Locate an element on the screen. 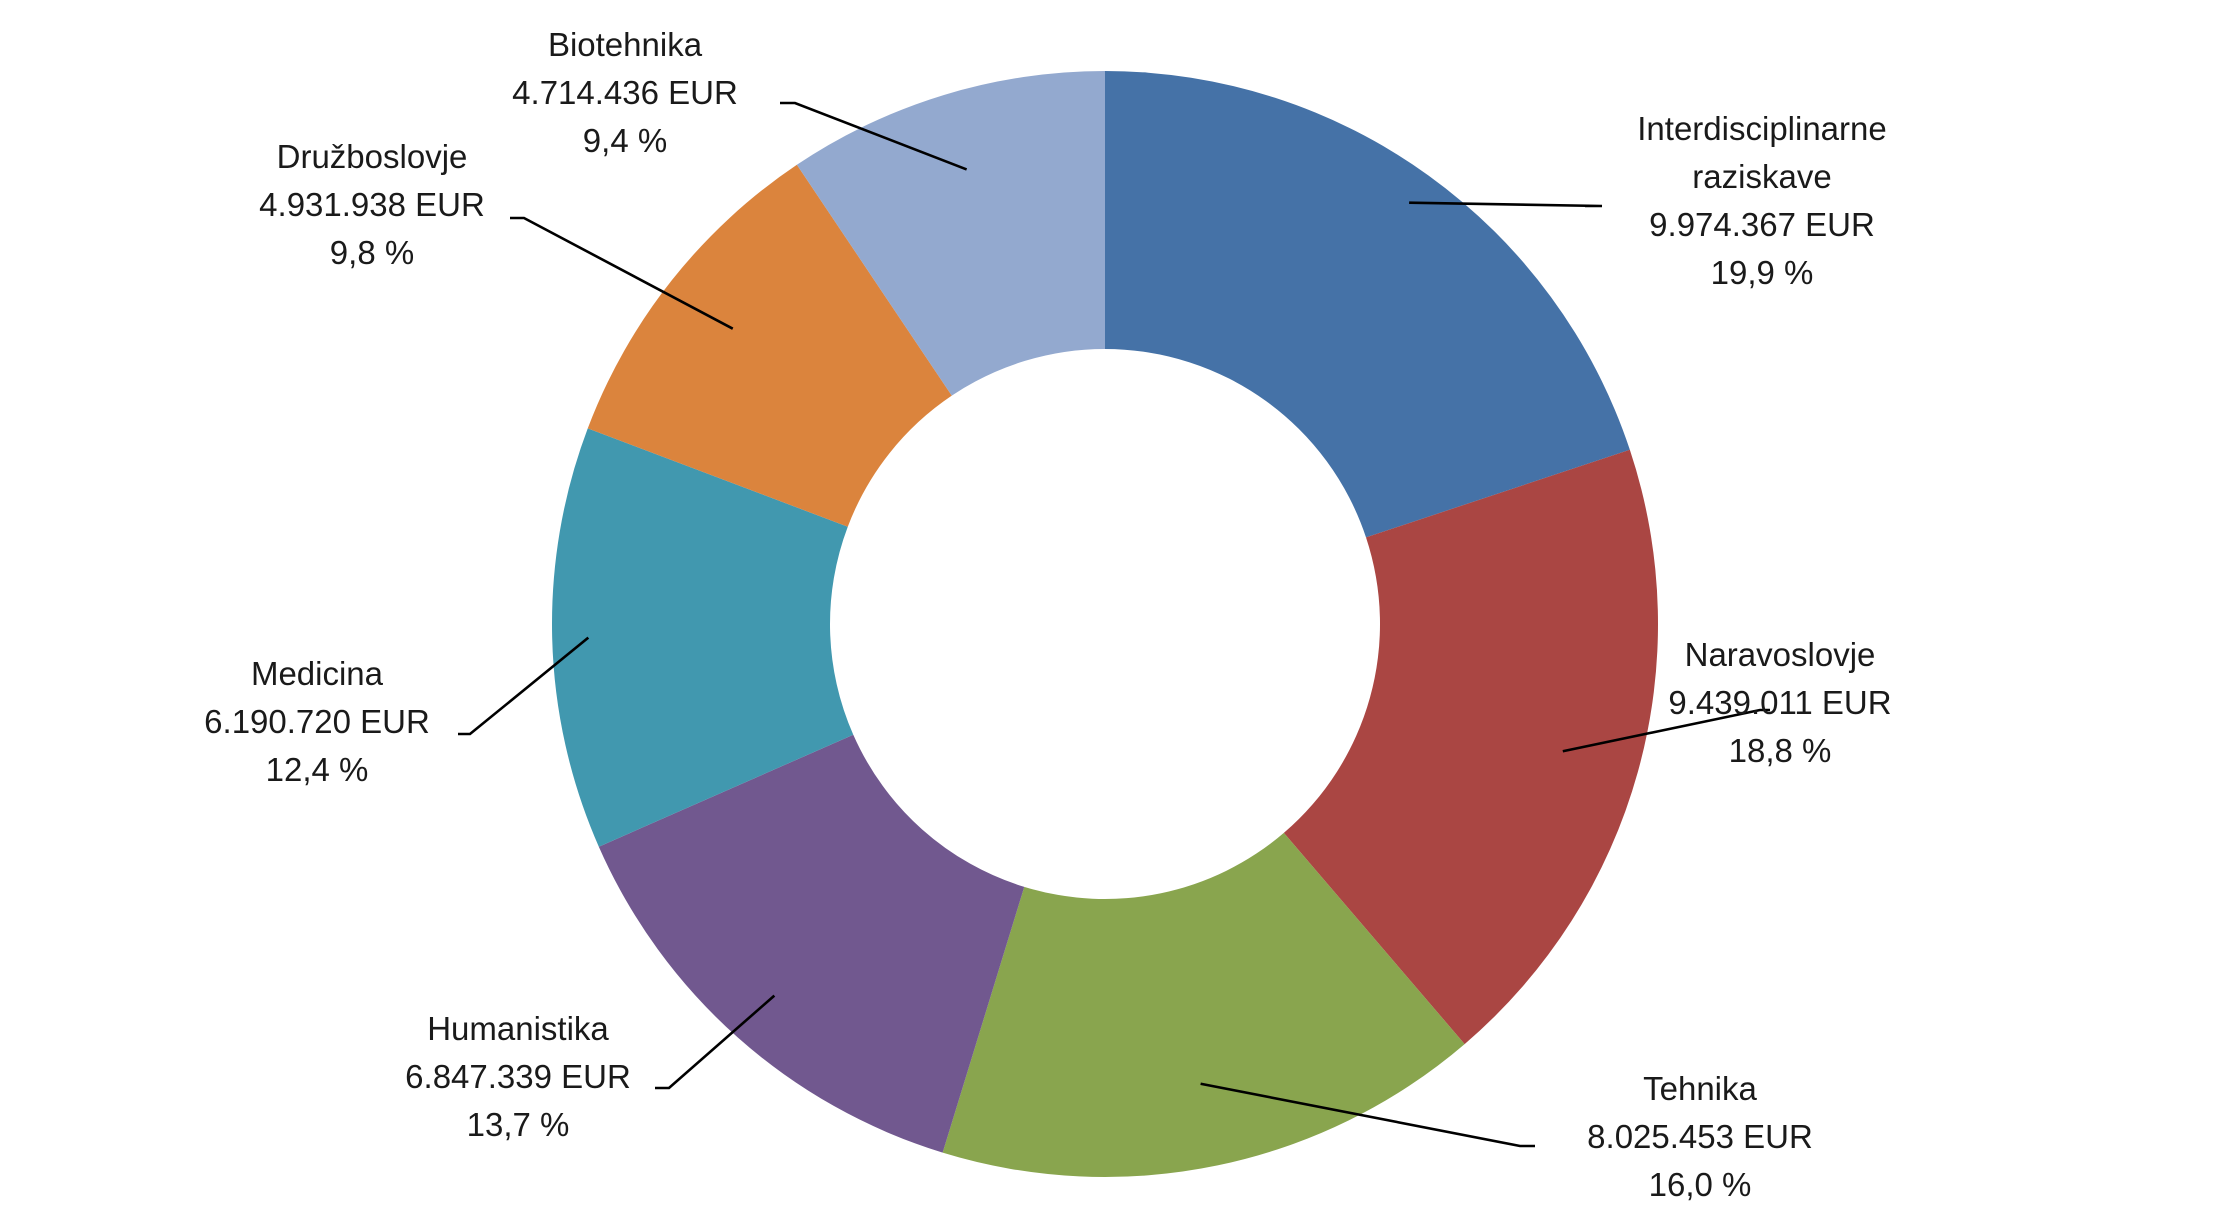  label-percent-humanistika: 13,7 % is located at coordinates (518, 1124).